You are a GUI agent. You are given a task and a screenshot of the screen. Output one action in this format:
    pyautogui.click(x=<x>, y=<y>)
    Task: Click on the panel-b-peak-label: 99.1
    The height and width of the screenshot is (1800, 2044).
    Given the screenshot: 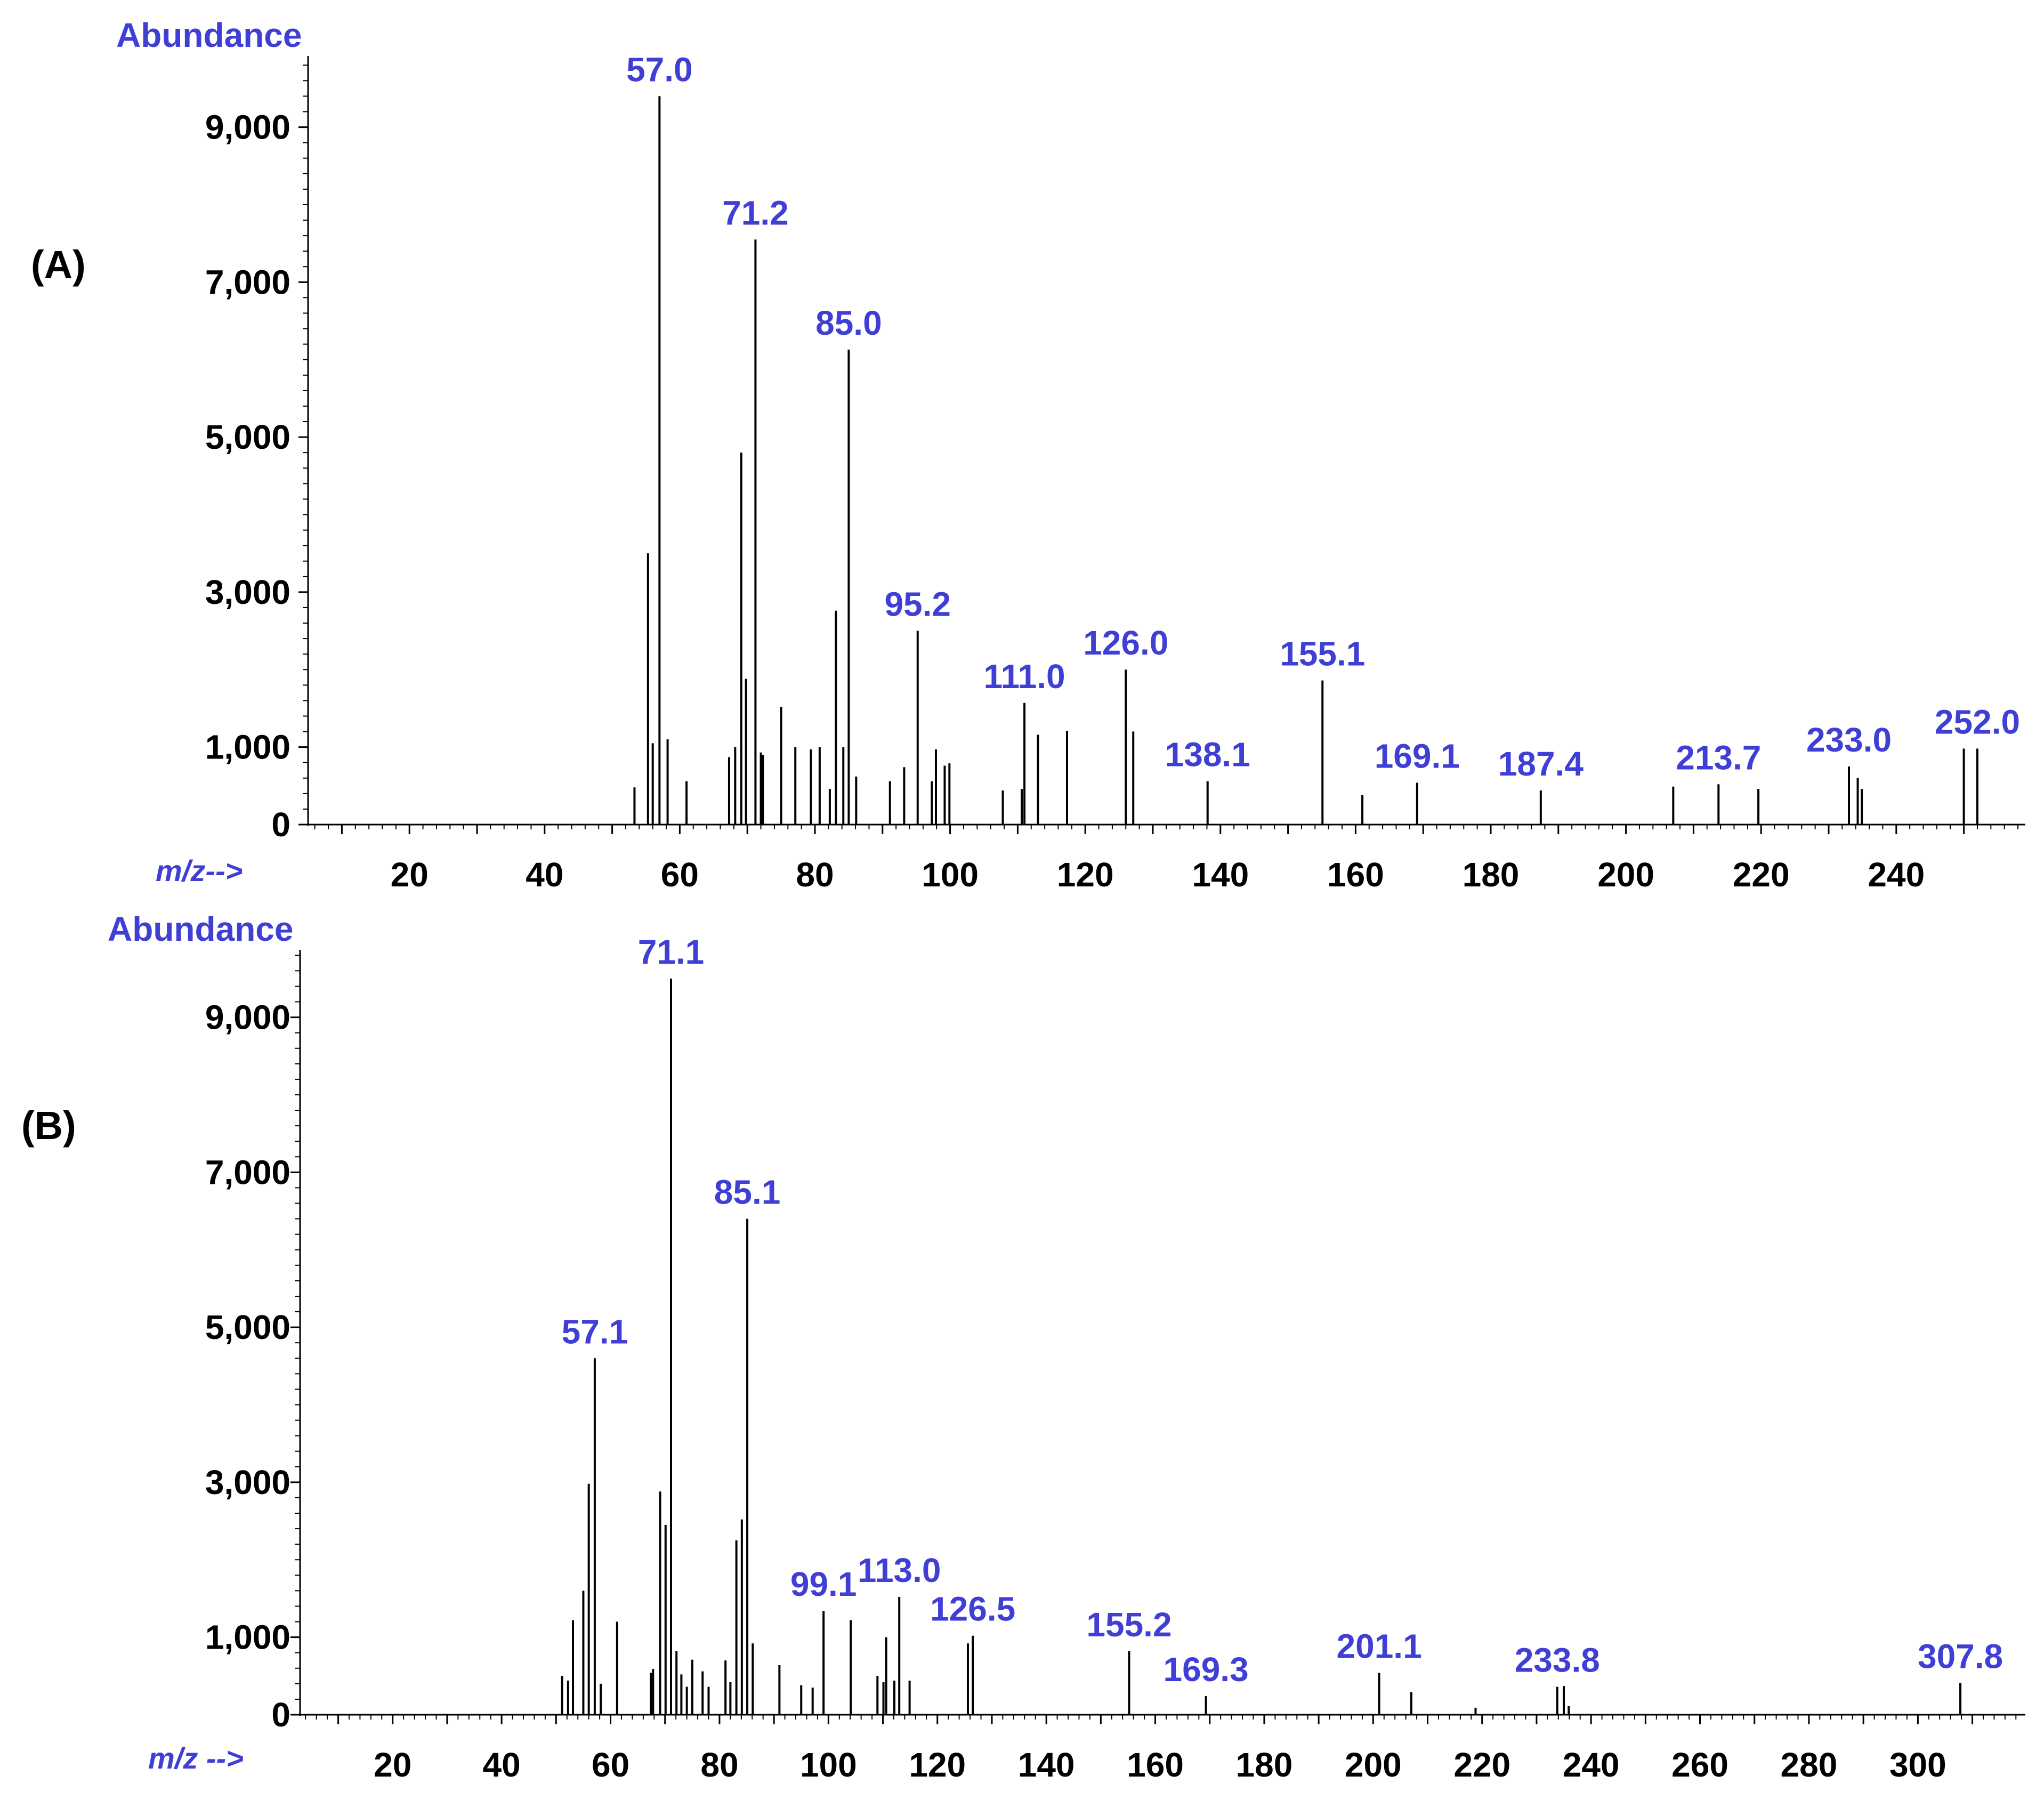 What is the action you would take?
    pyautogui.click(x=823, y=1584)
    